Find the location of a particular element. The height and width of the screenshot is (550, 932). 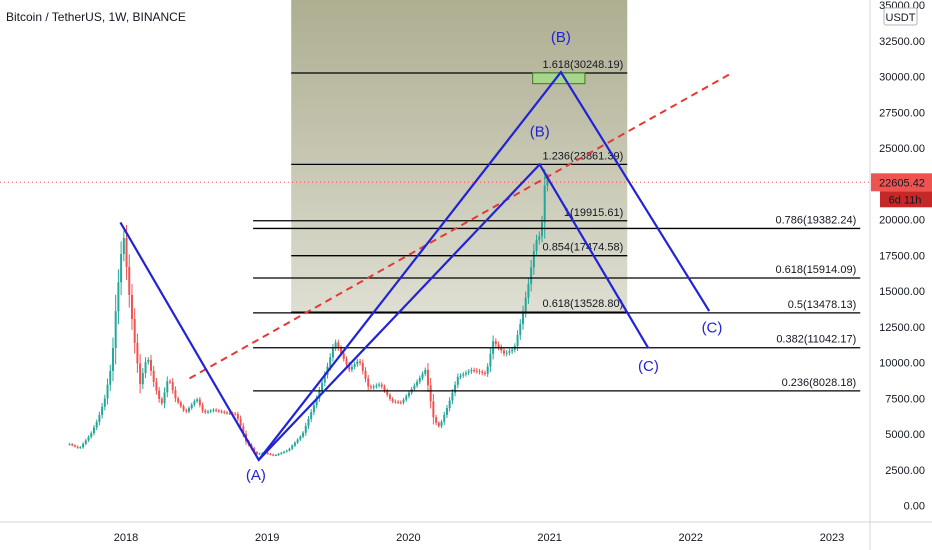

currency-label: USDT is located at coordinates (901, 18).